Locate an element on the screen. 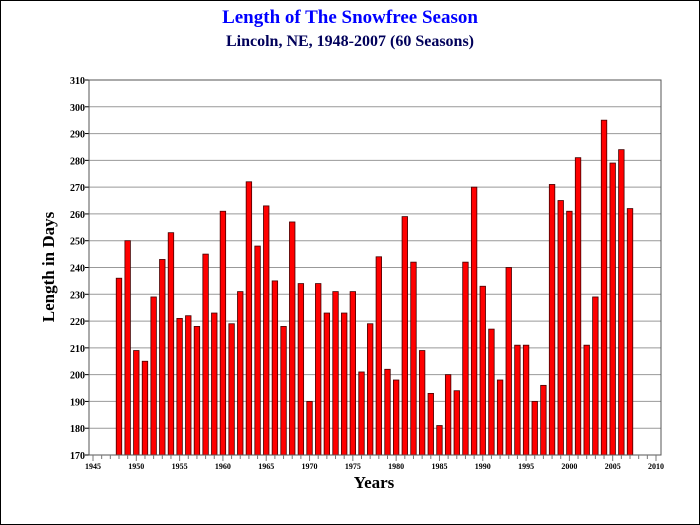  y-tick-label: 210 is located at coordinates (77, 349).